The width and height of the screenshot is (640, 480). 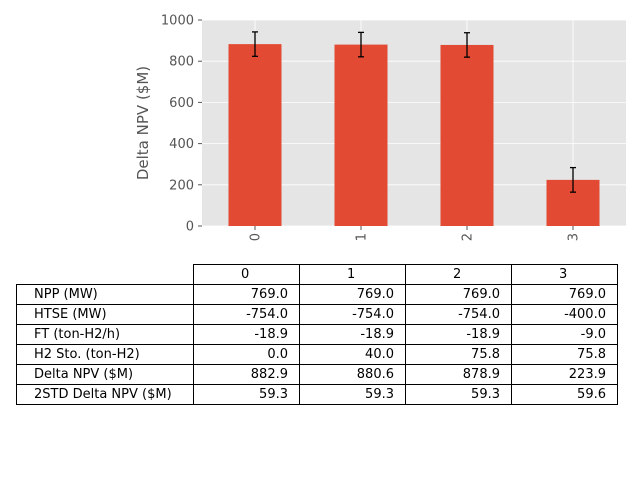 I want to click on table-row-label: FT (ton-H2/h), so click(x=105, y=334).